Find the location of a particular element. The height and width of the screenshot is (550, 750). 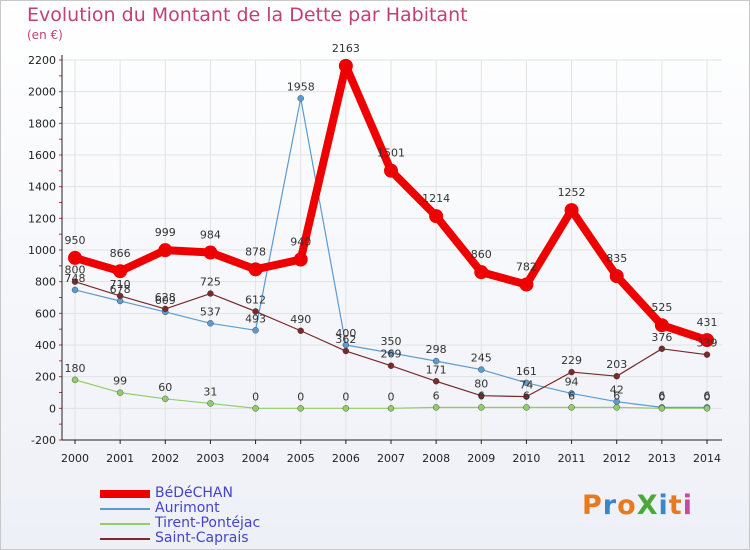

data-label: 1214 is located at coordinates (436, 198).